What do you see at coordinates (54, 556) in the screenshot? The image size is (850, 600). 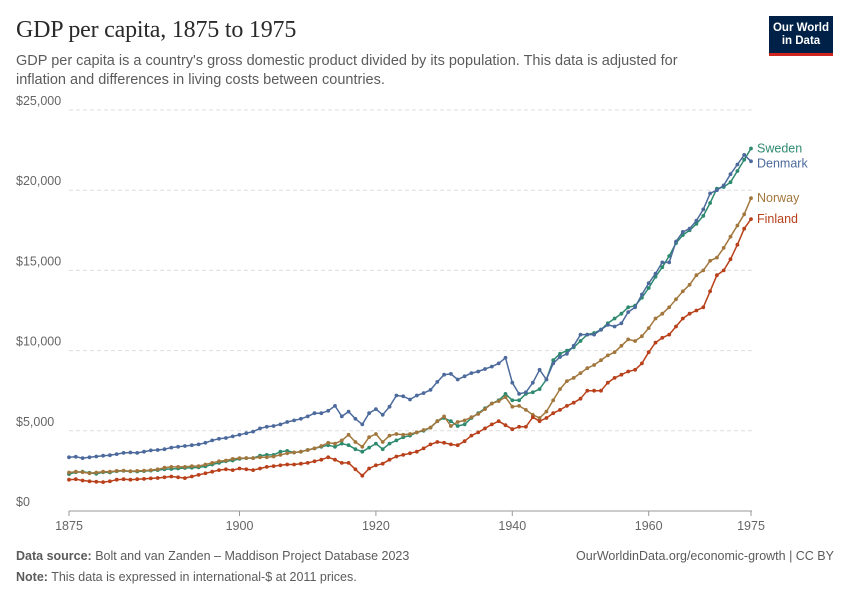 I see `data-source-label: Data source:` at bounding box center [54, 556].